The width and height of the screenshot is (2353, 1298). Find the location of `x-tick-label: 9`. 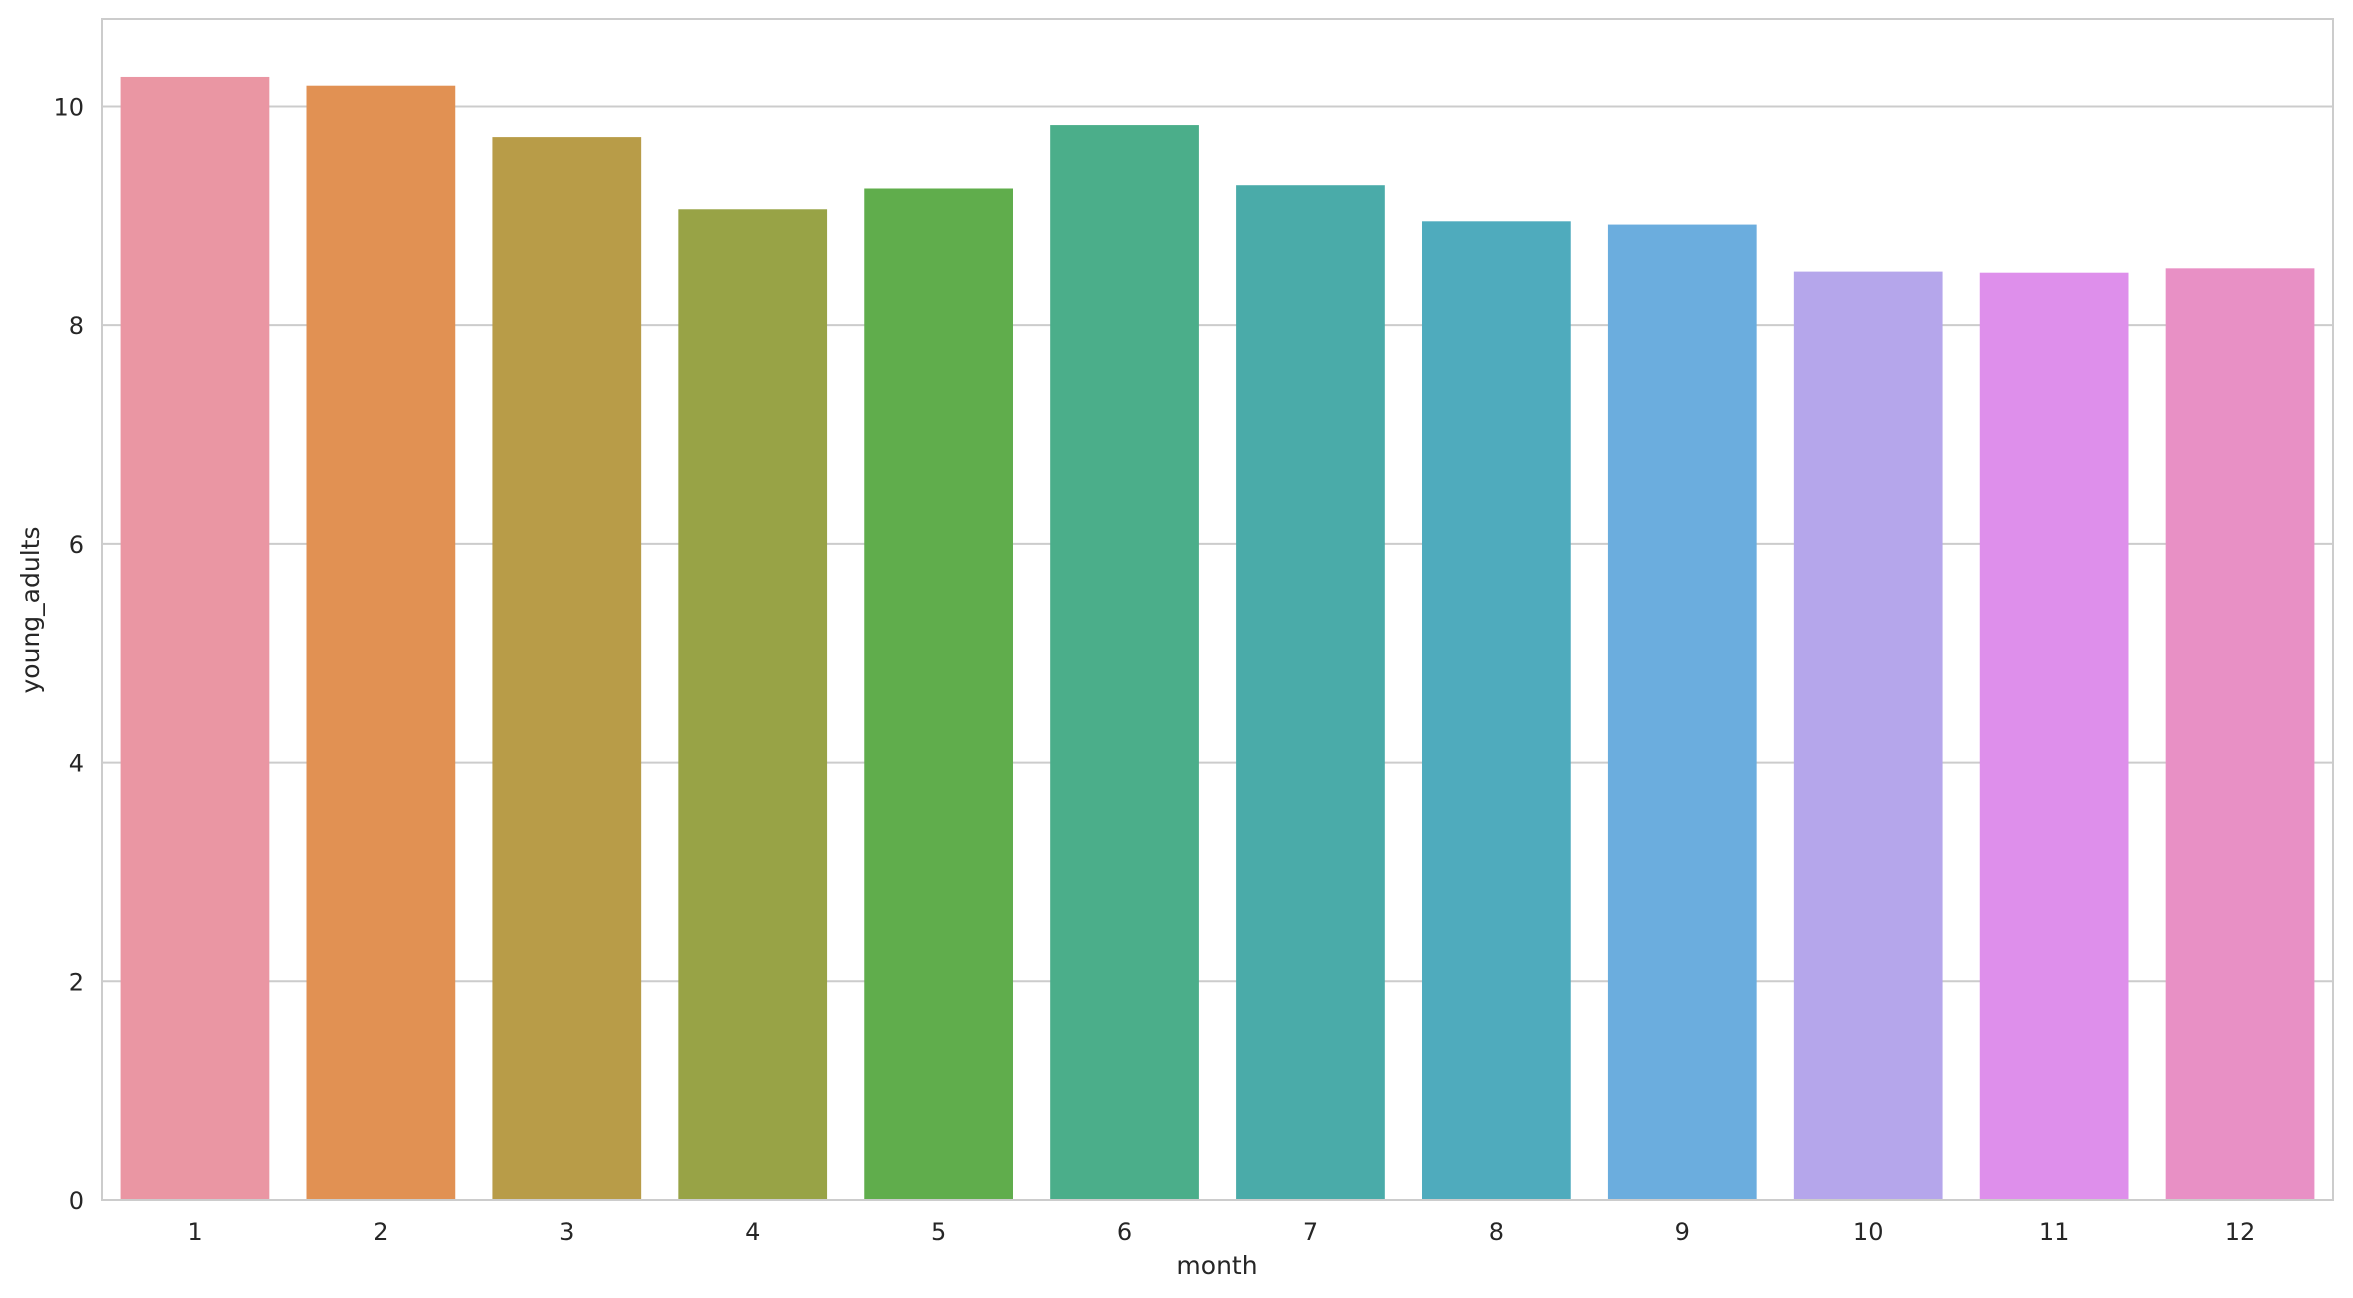

x-tick-label: 9 is located at coordinates (1682, 1232).